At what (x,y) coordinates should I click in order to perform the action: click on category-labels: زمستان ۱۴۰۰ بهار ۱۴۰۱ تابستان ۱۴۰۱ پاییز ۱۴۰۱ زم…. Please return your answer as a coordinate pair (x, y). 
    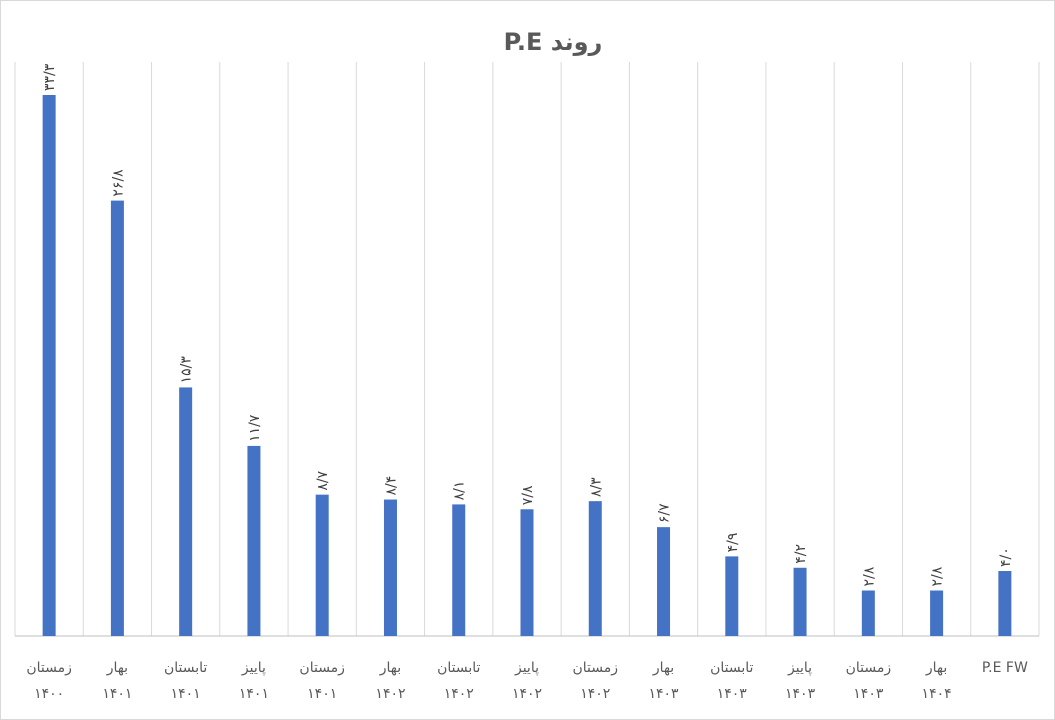
    Looking at the image, I should click on (527, 681).